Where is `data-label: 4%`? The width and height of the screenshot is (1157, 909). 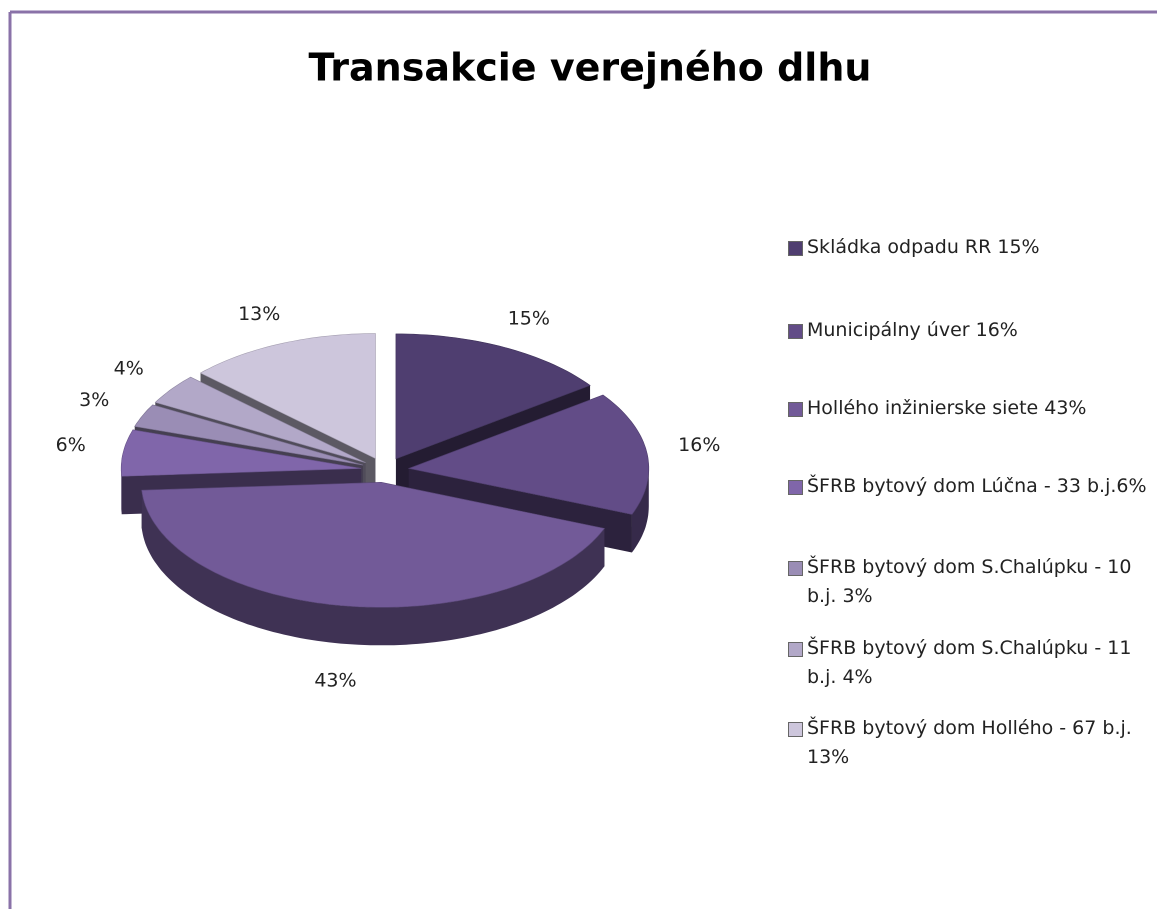 data-label: 4% is located at coordinates (129, 369).